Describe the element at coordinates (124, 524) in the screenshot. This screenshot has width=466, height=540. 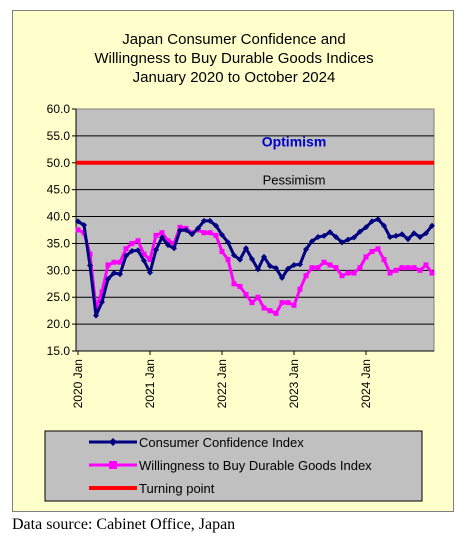
I see `source-note: Data source: Cabinet Office, Japan` at that location.